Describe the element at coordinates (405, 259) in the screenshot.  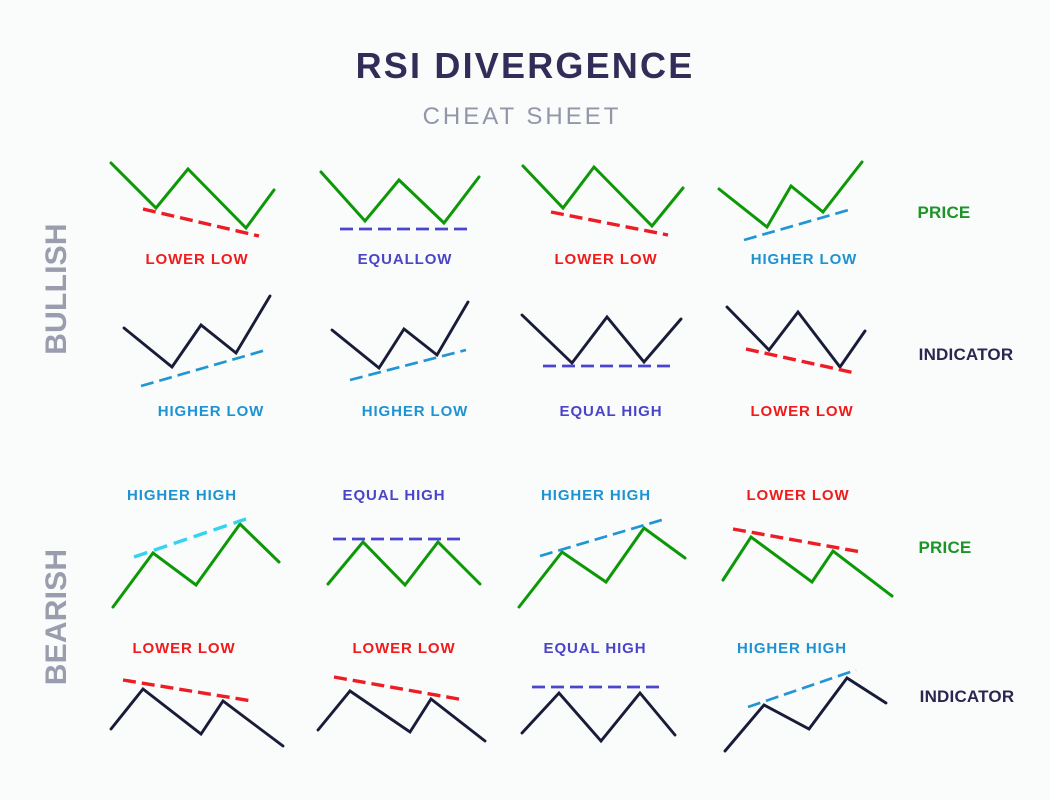
I see `svg-text: EQUALLOW` at that location.